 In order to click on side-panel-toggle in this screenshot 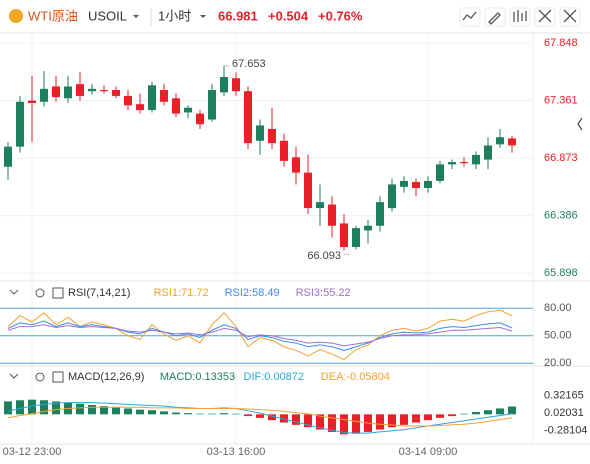, I will do `click(580, 124)`.